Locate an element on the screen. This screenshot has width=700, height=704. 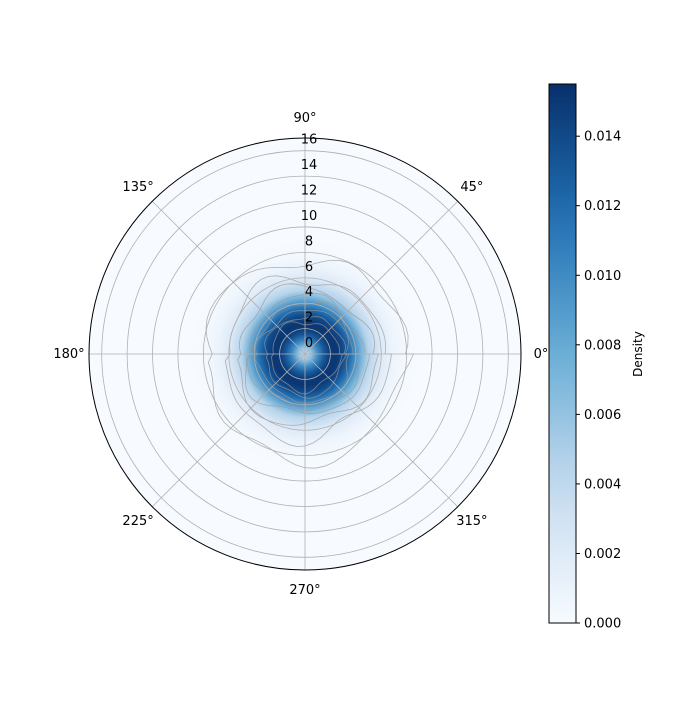
radial-tick-label: 14 is located at coordinates (309, 165).